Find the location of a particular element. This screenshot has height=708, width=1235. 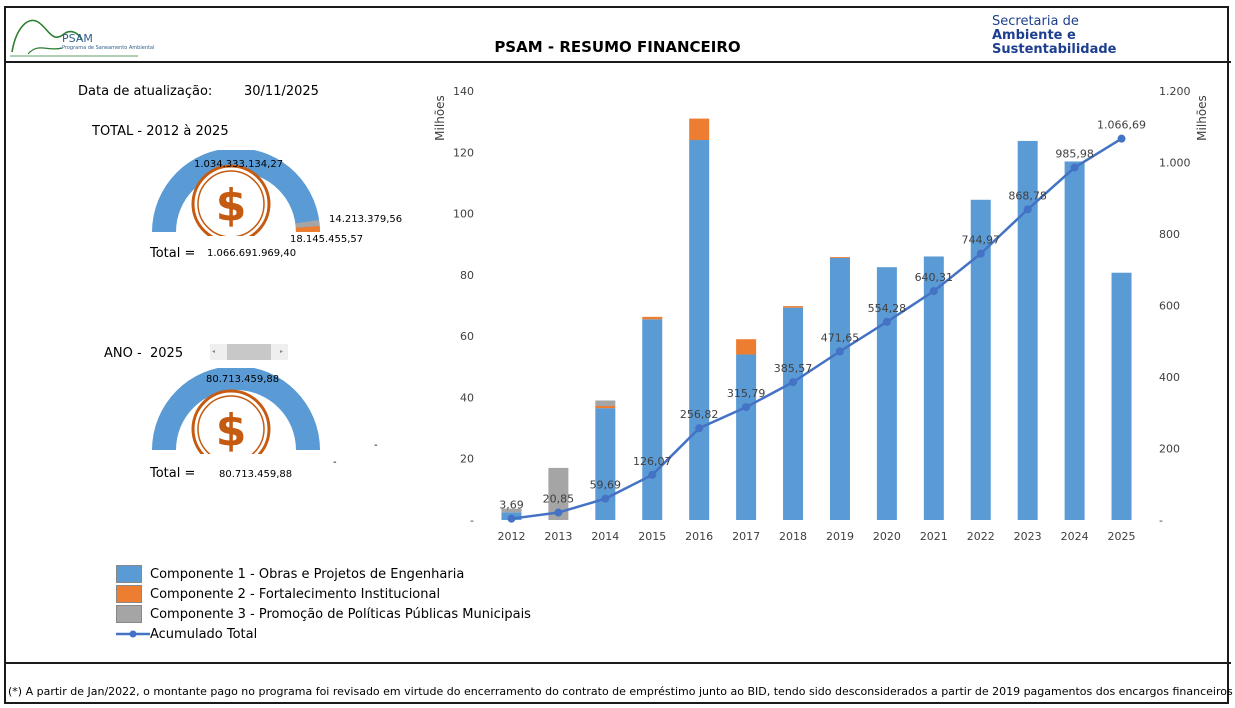

x-tick-label-2019: 2019 is located at coordinates (840, 536).